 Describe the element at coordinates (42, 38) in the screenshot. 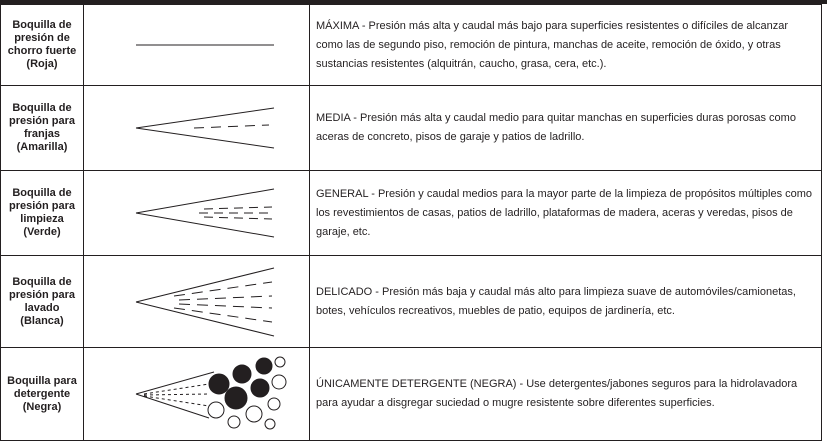

I see `name-line: presión de` at that location.